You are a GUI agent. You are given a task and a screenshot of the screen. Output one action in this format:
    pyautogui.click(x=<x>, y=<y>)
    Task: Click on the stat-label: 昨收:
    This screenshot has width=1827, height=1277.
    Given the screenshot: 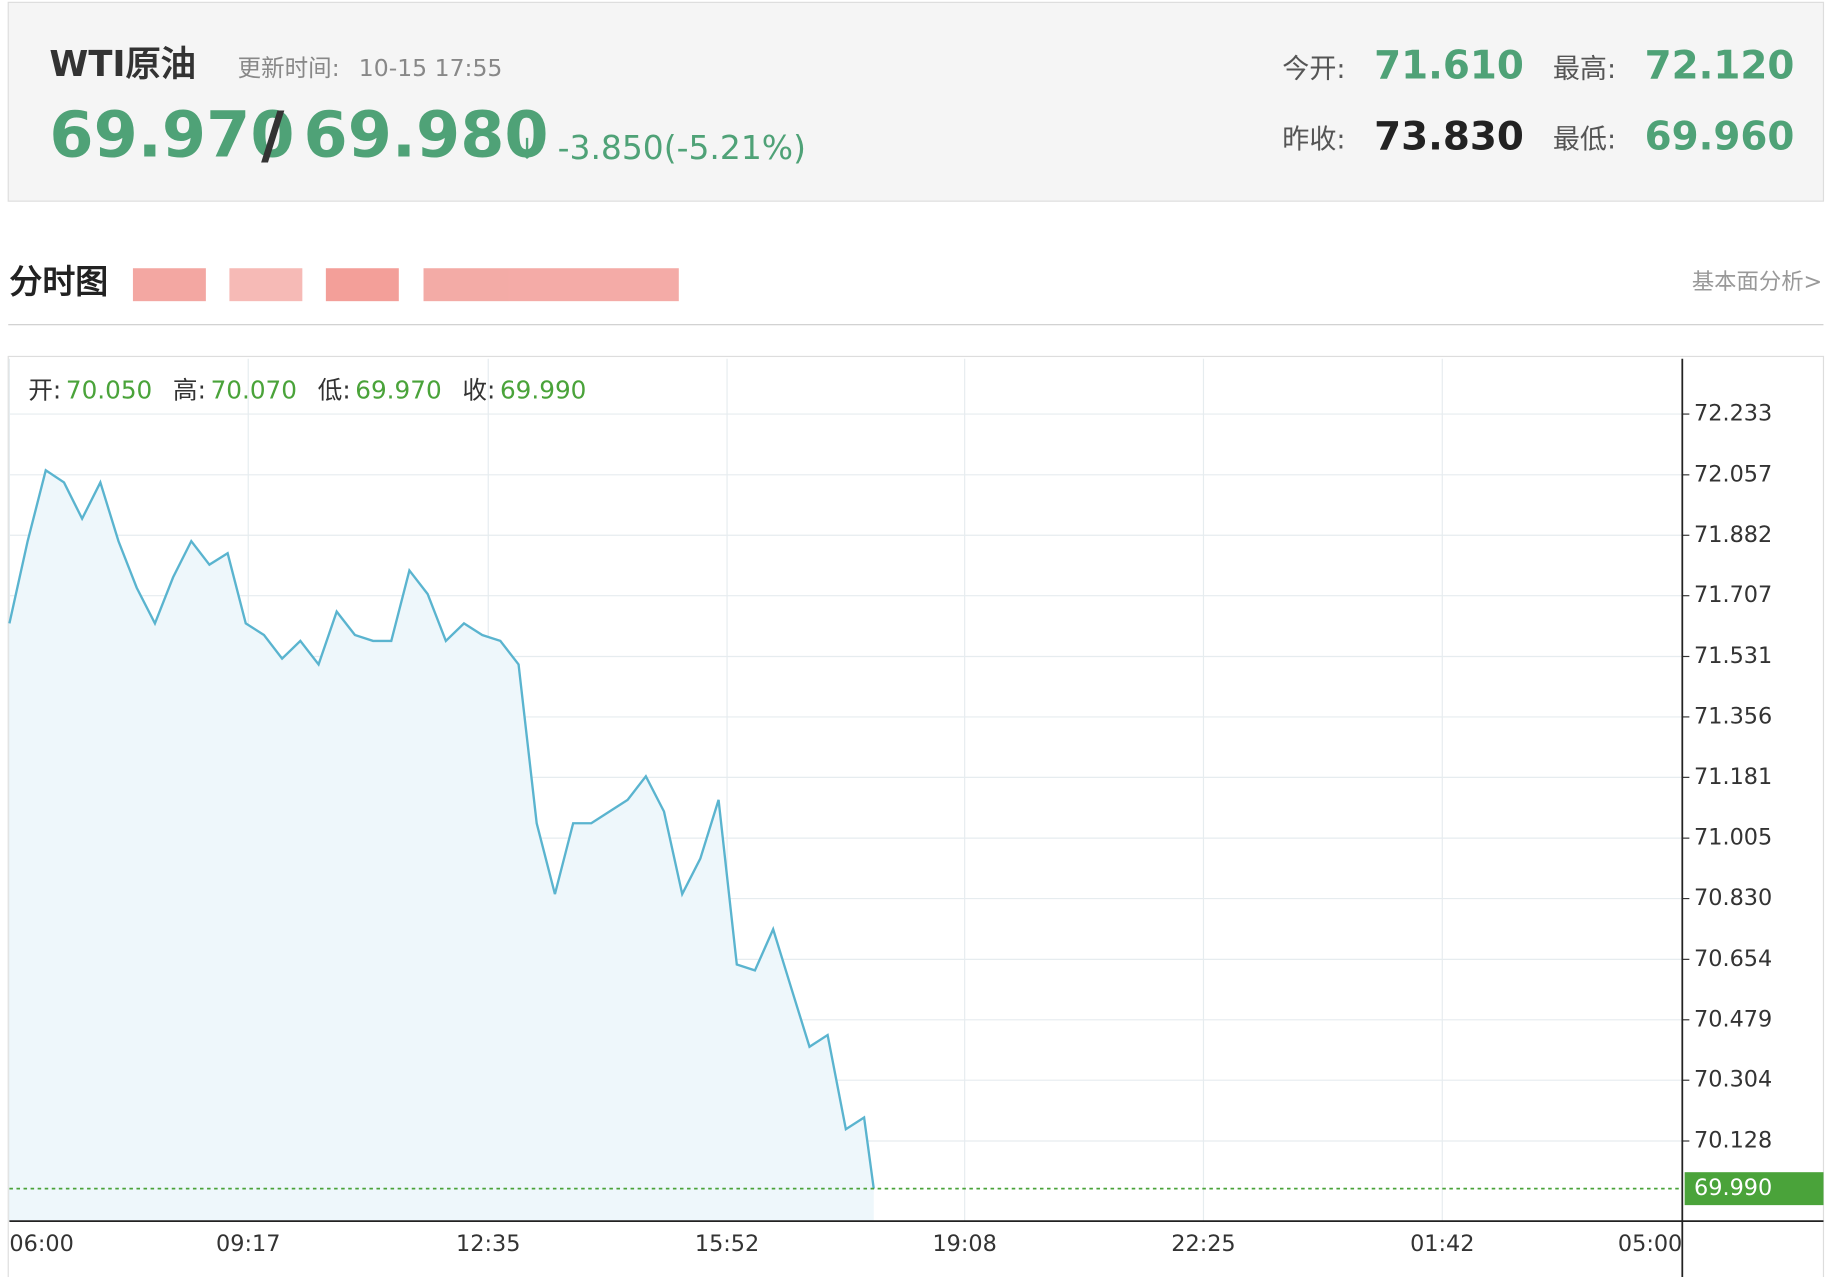 What is the action you would take?
    pyautogui.click(x=1313, y=140)
    